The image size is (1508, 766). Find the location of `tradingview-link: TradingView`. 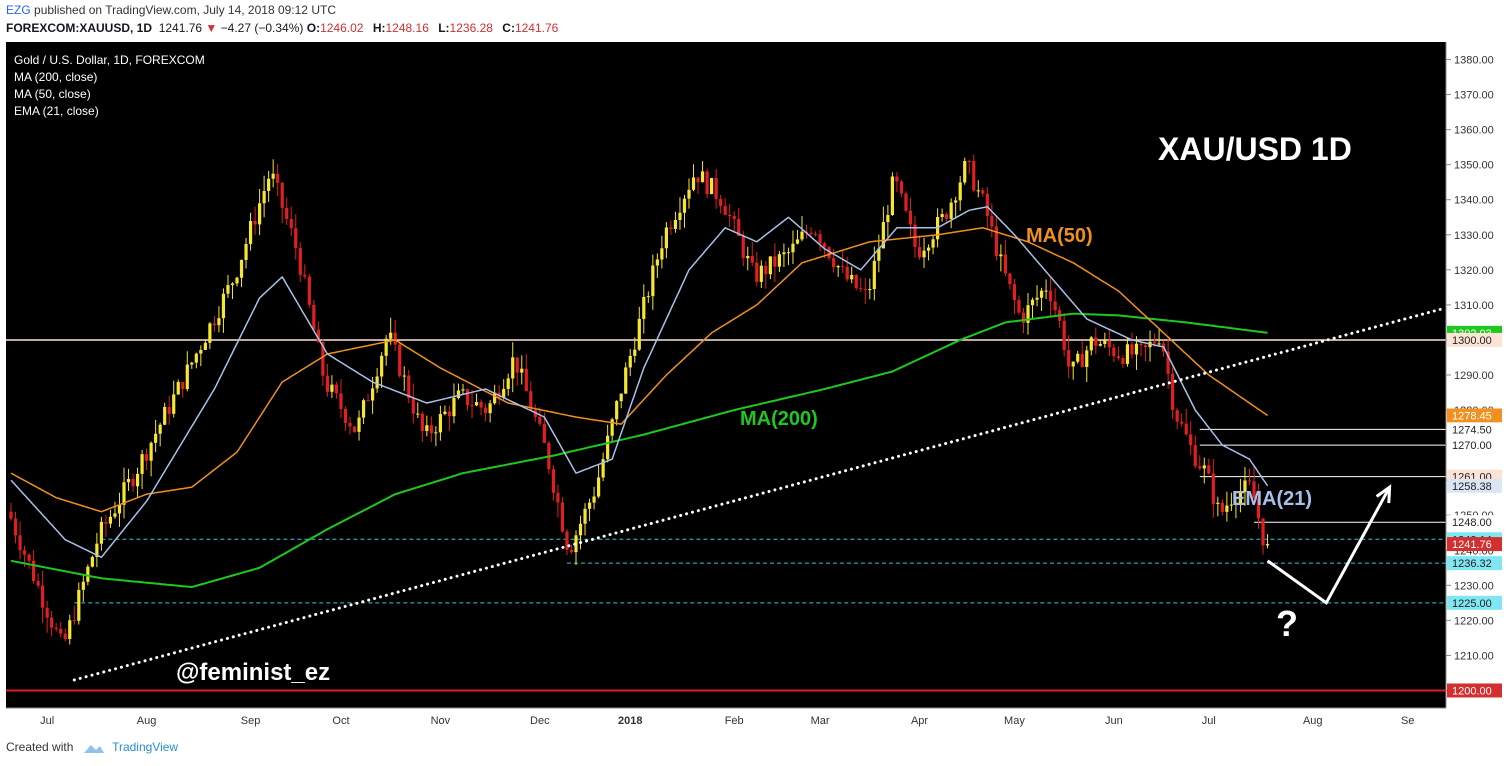

tradingview-link: TradingView is located at coordinates (145, 747).